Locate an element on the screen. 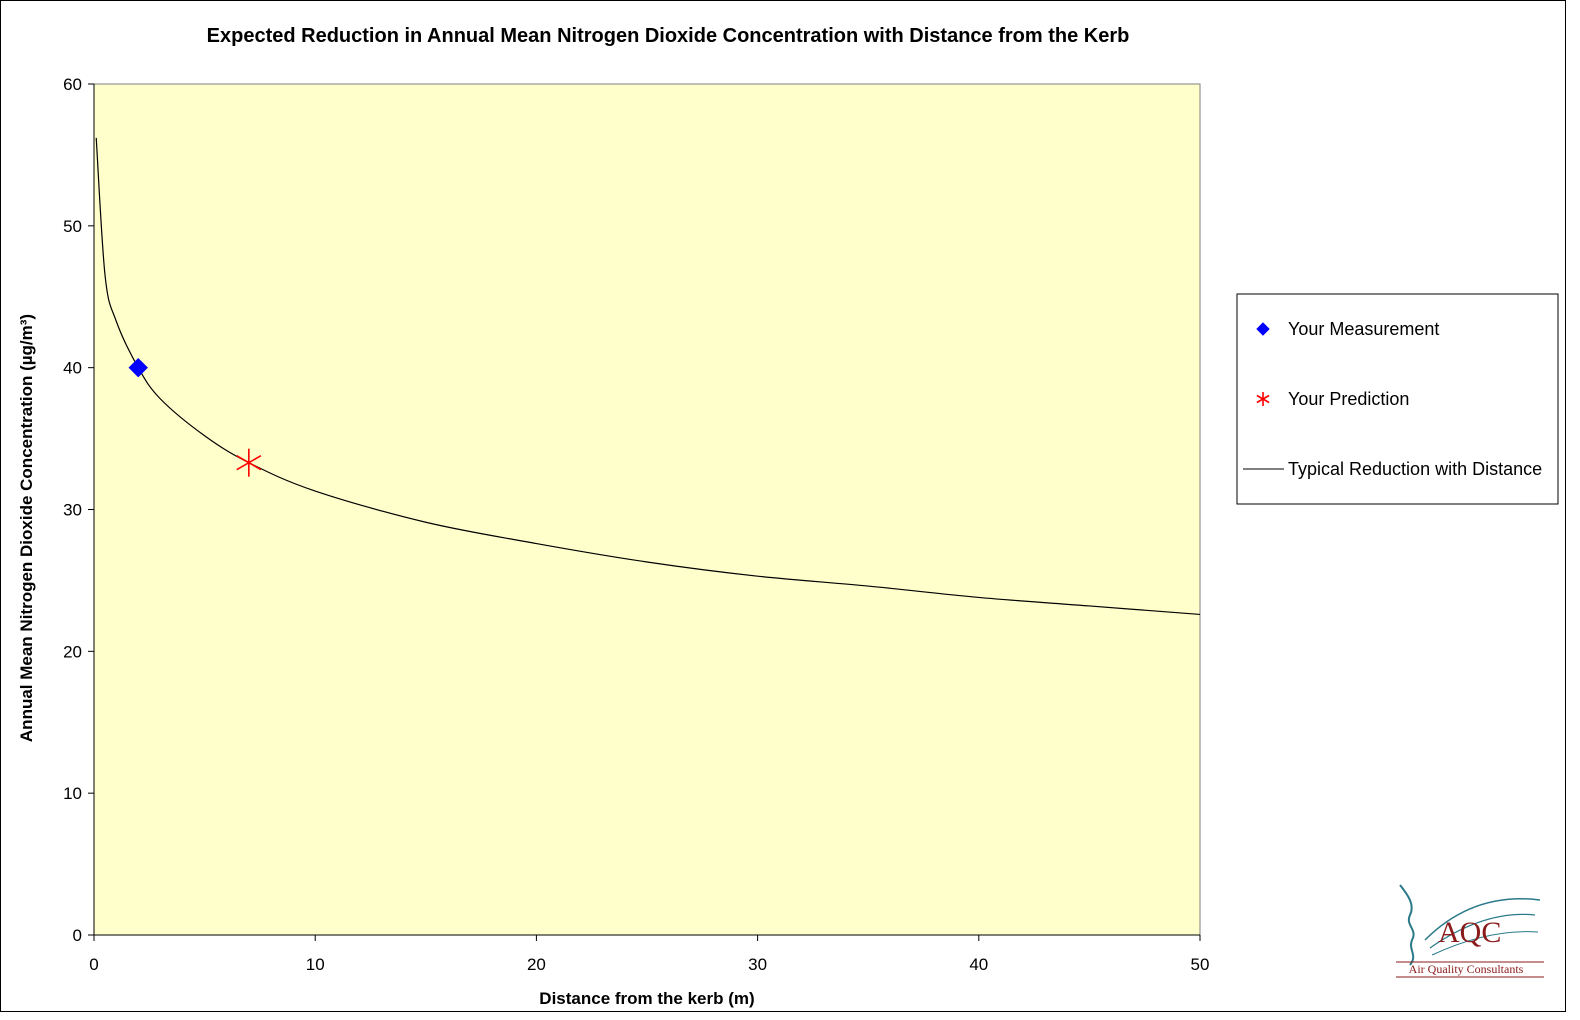 This screenshot has height=1020, width=1580. y-tick-label: 30 is located at coordinates (72, 510).